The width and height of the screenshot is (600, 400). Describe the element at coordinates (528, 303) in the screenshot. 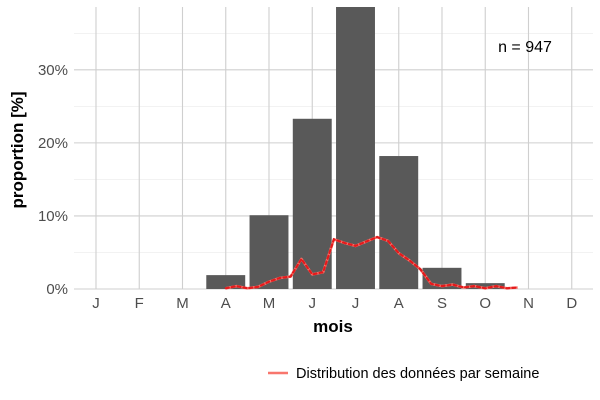

I see `x-tick-label: N` at that location.